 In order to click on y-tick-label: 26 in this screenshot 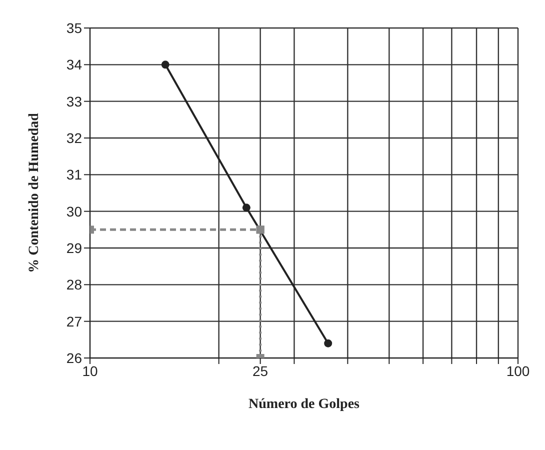, I will do `click(74, 358)`.